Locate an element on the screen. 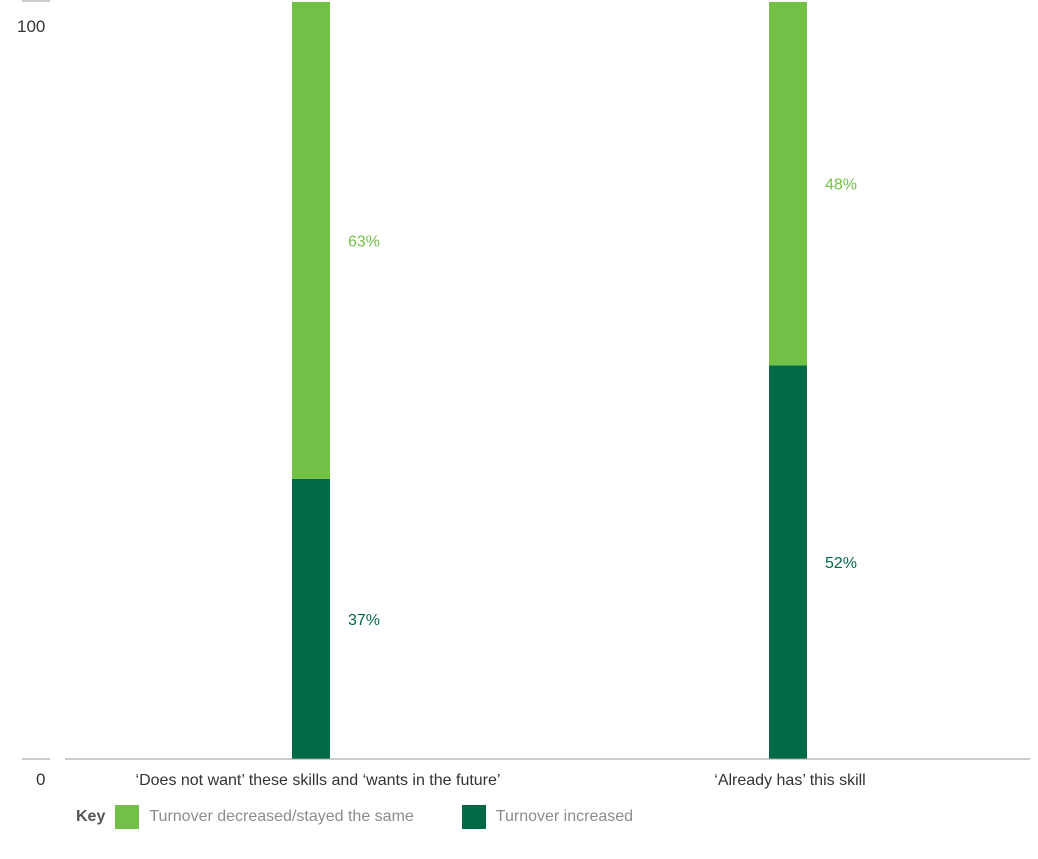 The width and height of the screenshot is (1038, 859). legend-label-increased: Turnover increased is located at coordinates (564, 816).